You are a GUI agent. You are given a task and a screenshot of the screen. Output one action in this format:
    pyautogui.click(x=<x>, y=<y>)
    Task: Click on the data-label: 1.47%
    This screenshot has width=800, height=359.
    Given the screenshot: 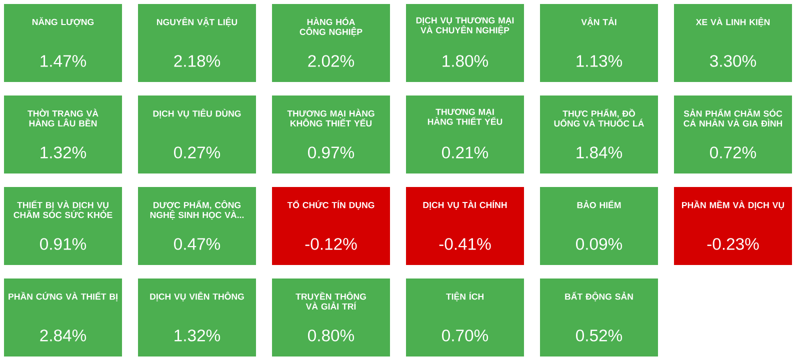 What is the action you would take?
    pyautogui.click(x=63, y=61)
    